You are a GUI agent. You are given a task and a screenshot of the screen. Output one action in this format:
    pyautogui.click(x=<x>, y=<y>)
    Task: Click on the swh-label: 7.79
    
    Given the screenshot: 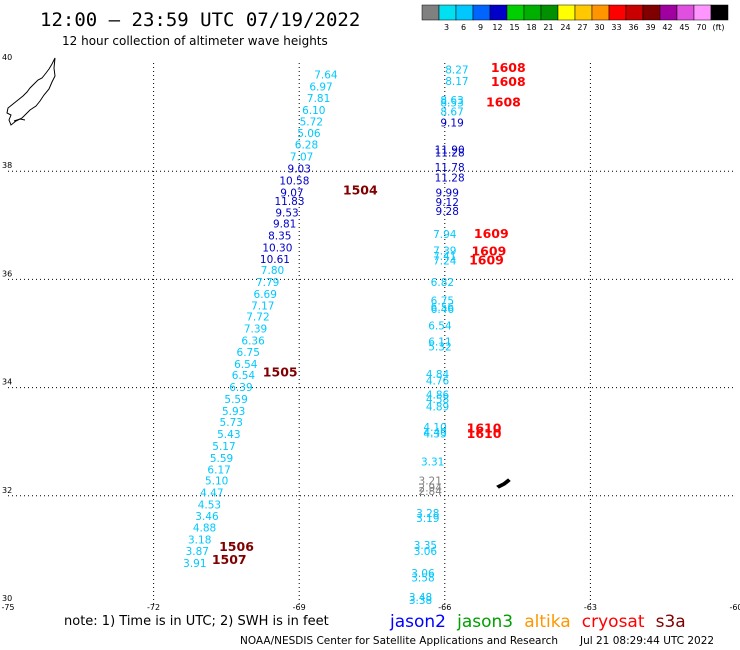 What is the action you would take?
    pyautogui.click(x=267, y=283)
    